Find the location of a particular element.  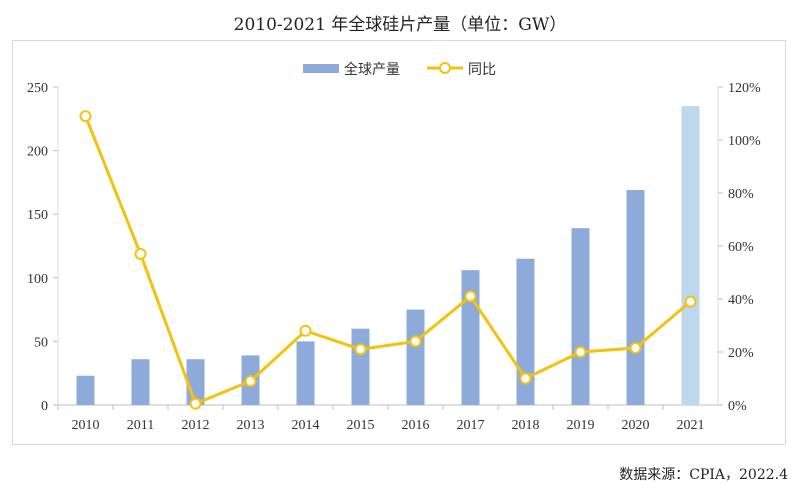

legend-line-marker is located at coordinates (445, 68).